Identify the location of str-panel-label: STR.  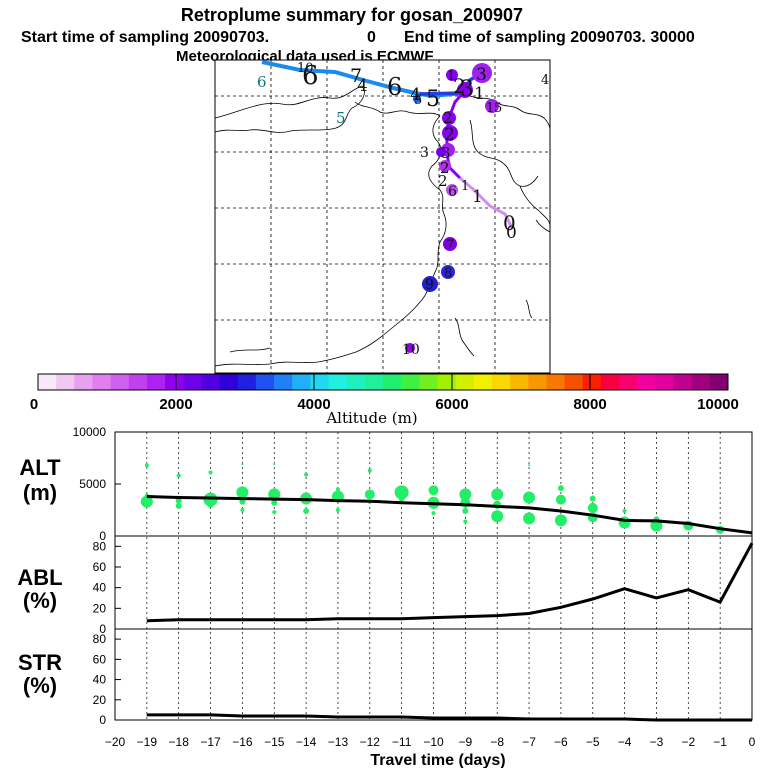
(40, 662).